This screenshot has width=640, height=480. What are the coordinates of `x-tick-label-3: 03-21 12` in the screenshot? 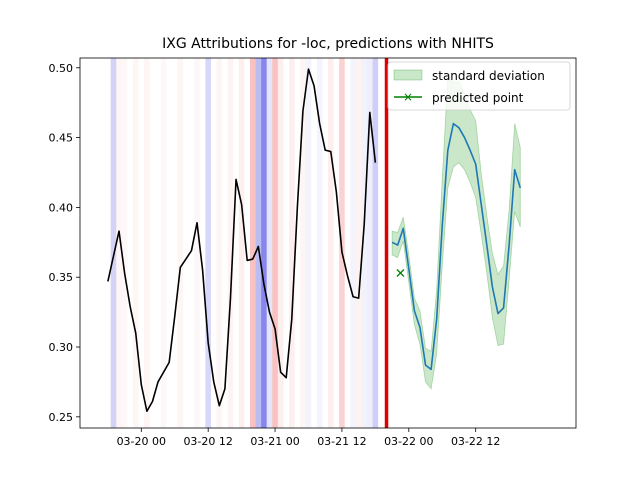 It's located at (341, 441).